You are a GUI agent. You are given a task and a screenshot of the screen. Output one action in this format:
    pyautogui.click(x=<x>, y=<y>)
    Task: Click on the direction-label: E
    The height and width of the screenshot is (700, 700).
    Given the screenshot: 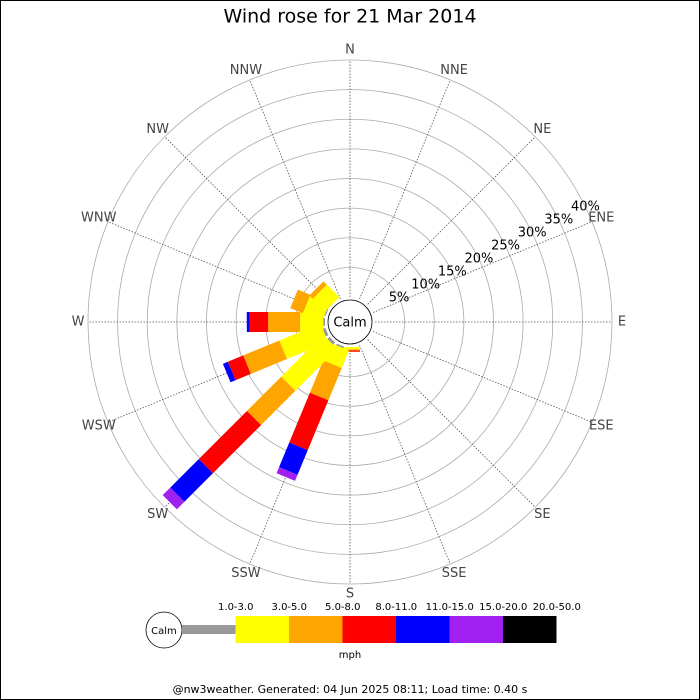 What is the action you would take?
    pyautogui.click(x=622, y=322)
    